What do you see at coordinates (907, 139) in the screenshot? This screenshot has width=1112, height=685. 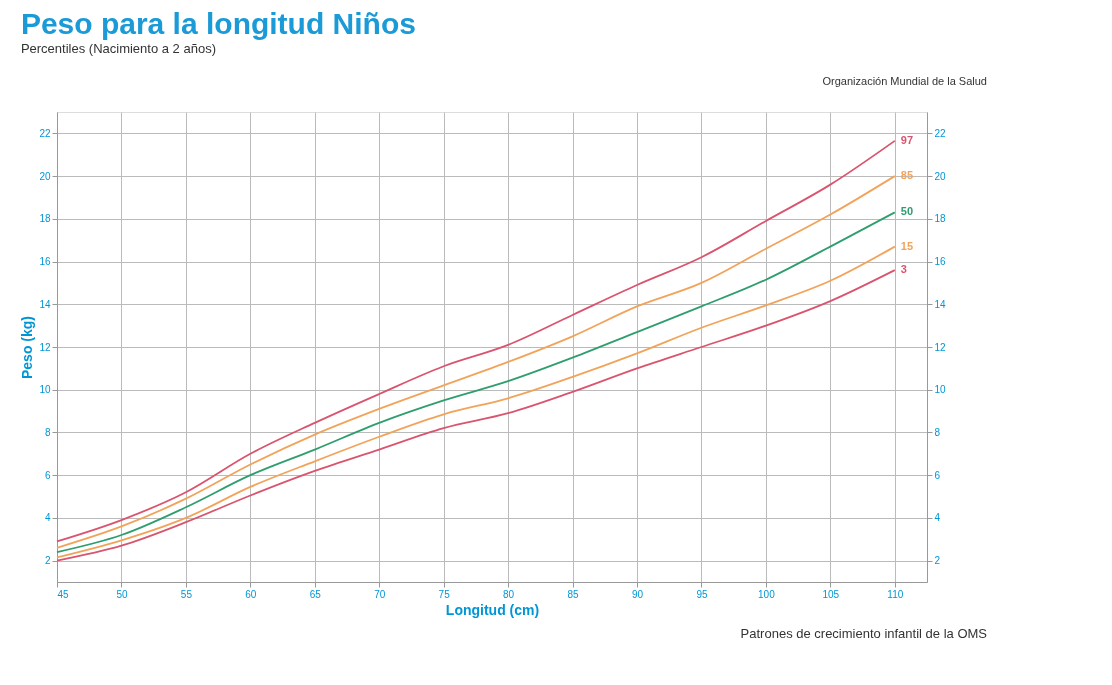 I see `series-label: 97` at bounding box center [907, 139].